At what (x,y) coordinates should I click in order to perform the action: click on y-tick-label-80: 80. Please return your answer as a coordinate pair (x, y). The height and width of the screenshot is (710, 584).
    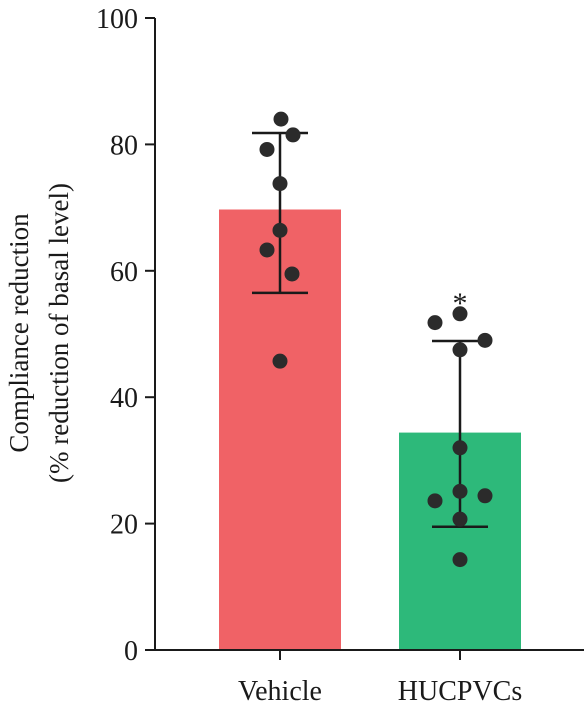
    Looking at the image, I should click on (124, 145).